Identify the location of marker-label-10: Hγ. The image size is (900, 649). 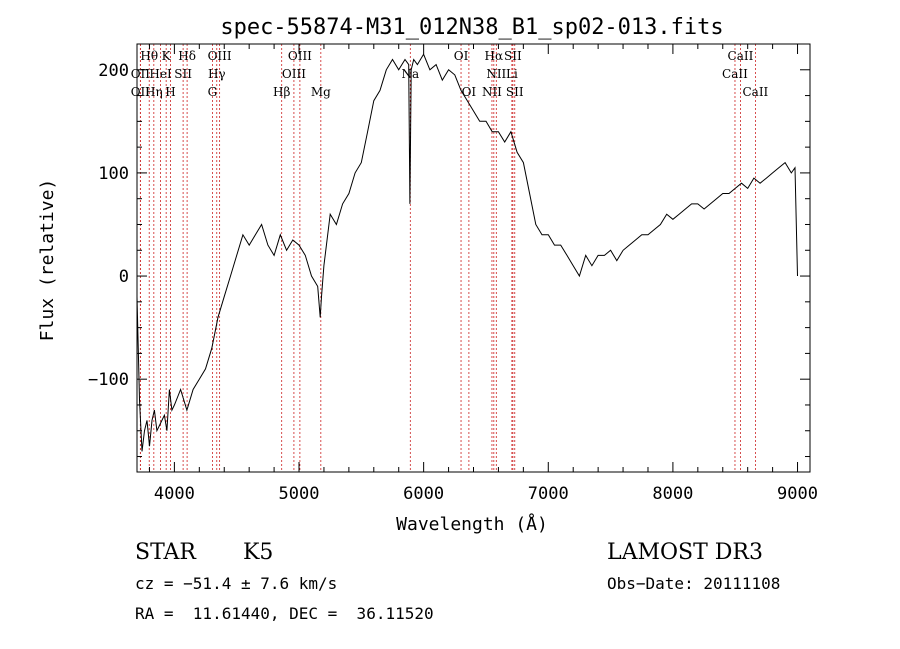
(217, 74).